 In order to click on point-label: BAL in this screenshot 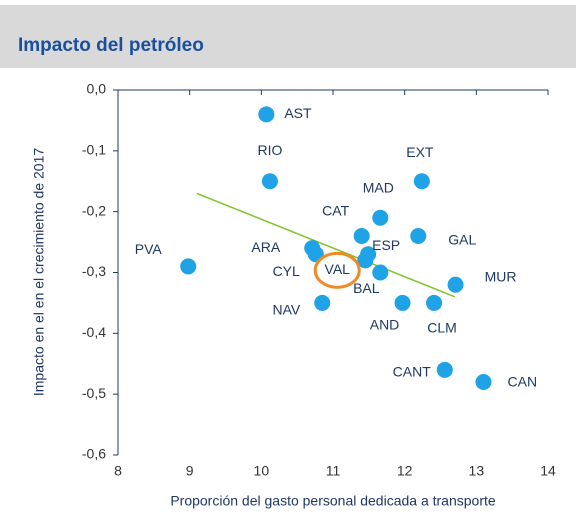, I will do `click(366, 288)`.